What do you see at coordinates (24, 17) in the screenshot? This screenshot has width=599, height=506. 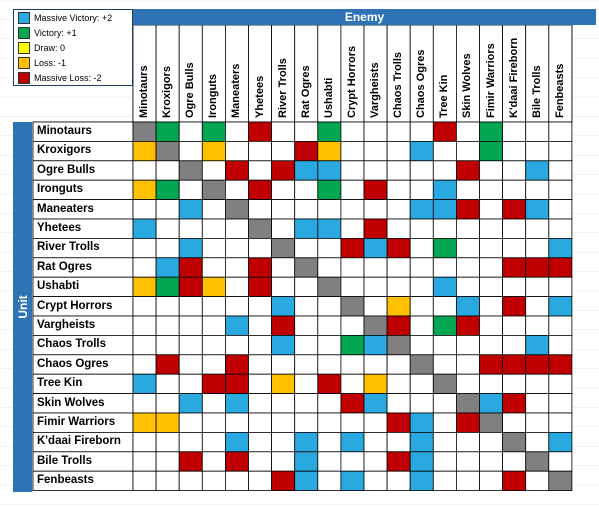 I see `legend-swatch` at bounding box center [24, 17].